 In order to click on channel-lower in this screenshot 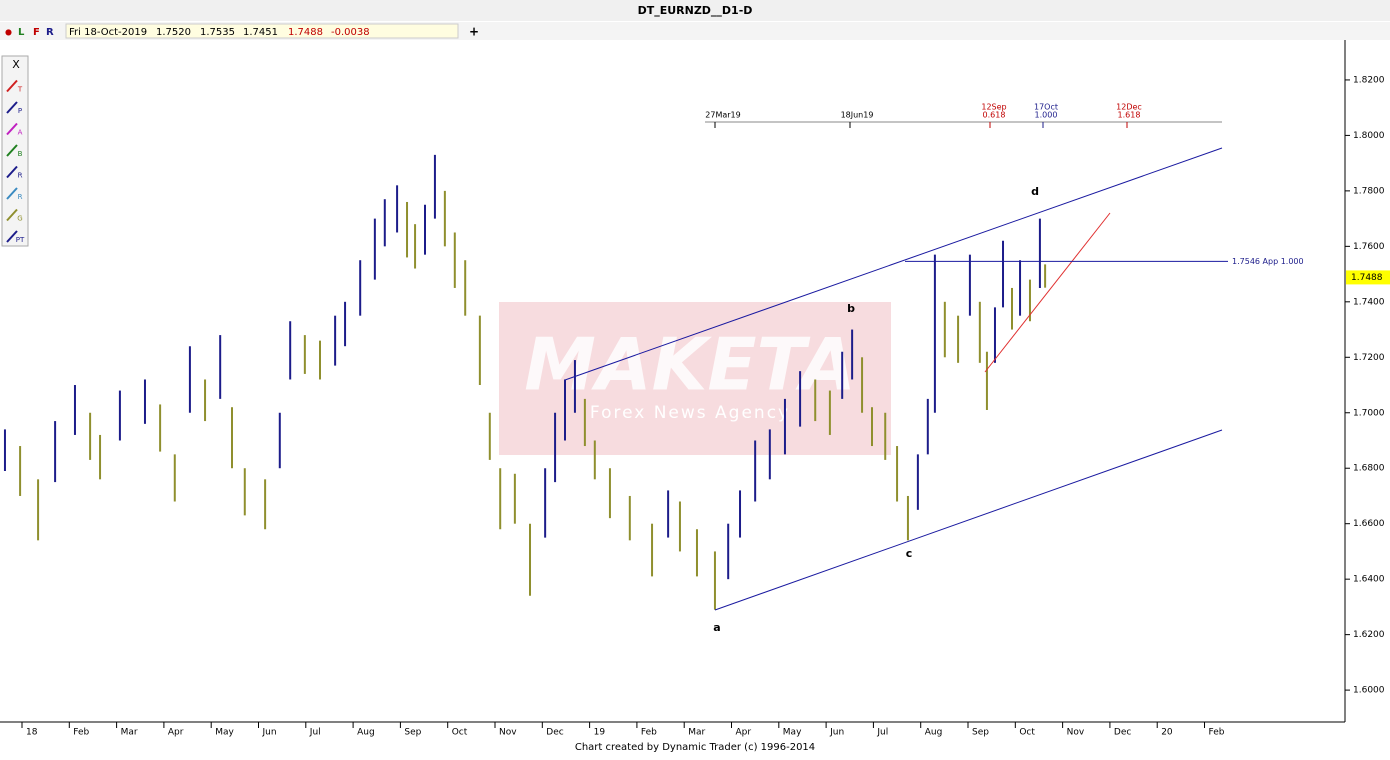, I will do `click(968, 520)`.